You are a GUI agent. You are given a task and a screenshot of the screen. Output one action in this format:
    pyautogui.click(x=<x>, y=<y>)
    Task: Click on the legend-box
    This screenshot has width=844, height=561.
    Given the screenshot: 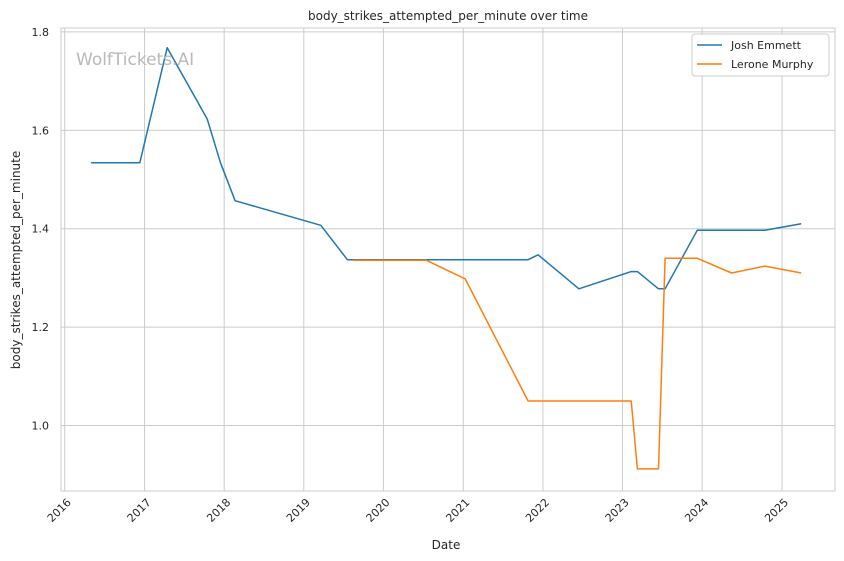 What is the action you would take?
    pyautogui.click(x=760, y=55)
    